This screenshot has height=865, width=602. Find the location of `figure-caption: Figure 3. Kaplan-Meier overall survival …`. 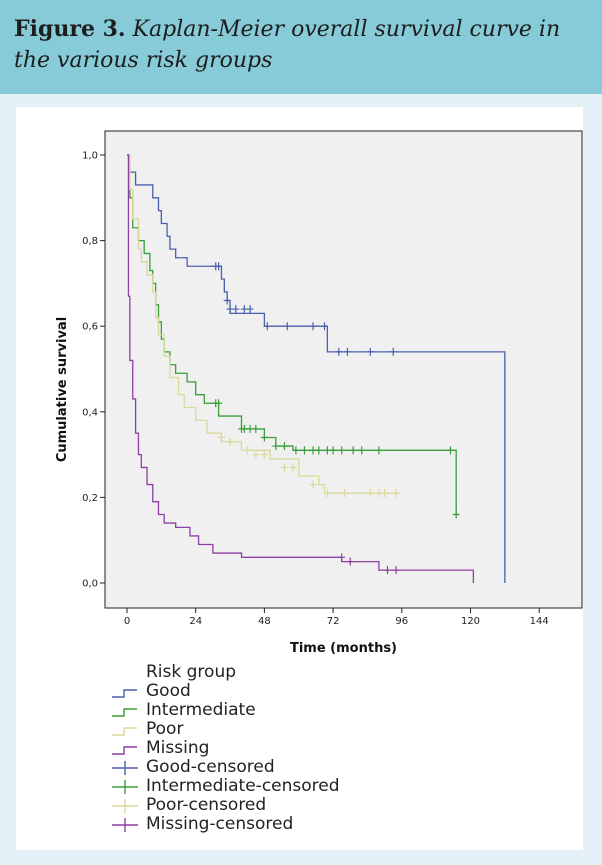

figure-caption: Figure 3. Kaplan-Meier overall survival … is located at coordinates (304, 45).